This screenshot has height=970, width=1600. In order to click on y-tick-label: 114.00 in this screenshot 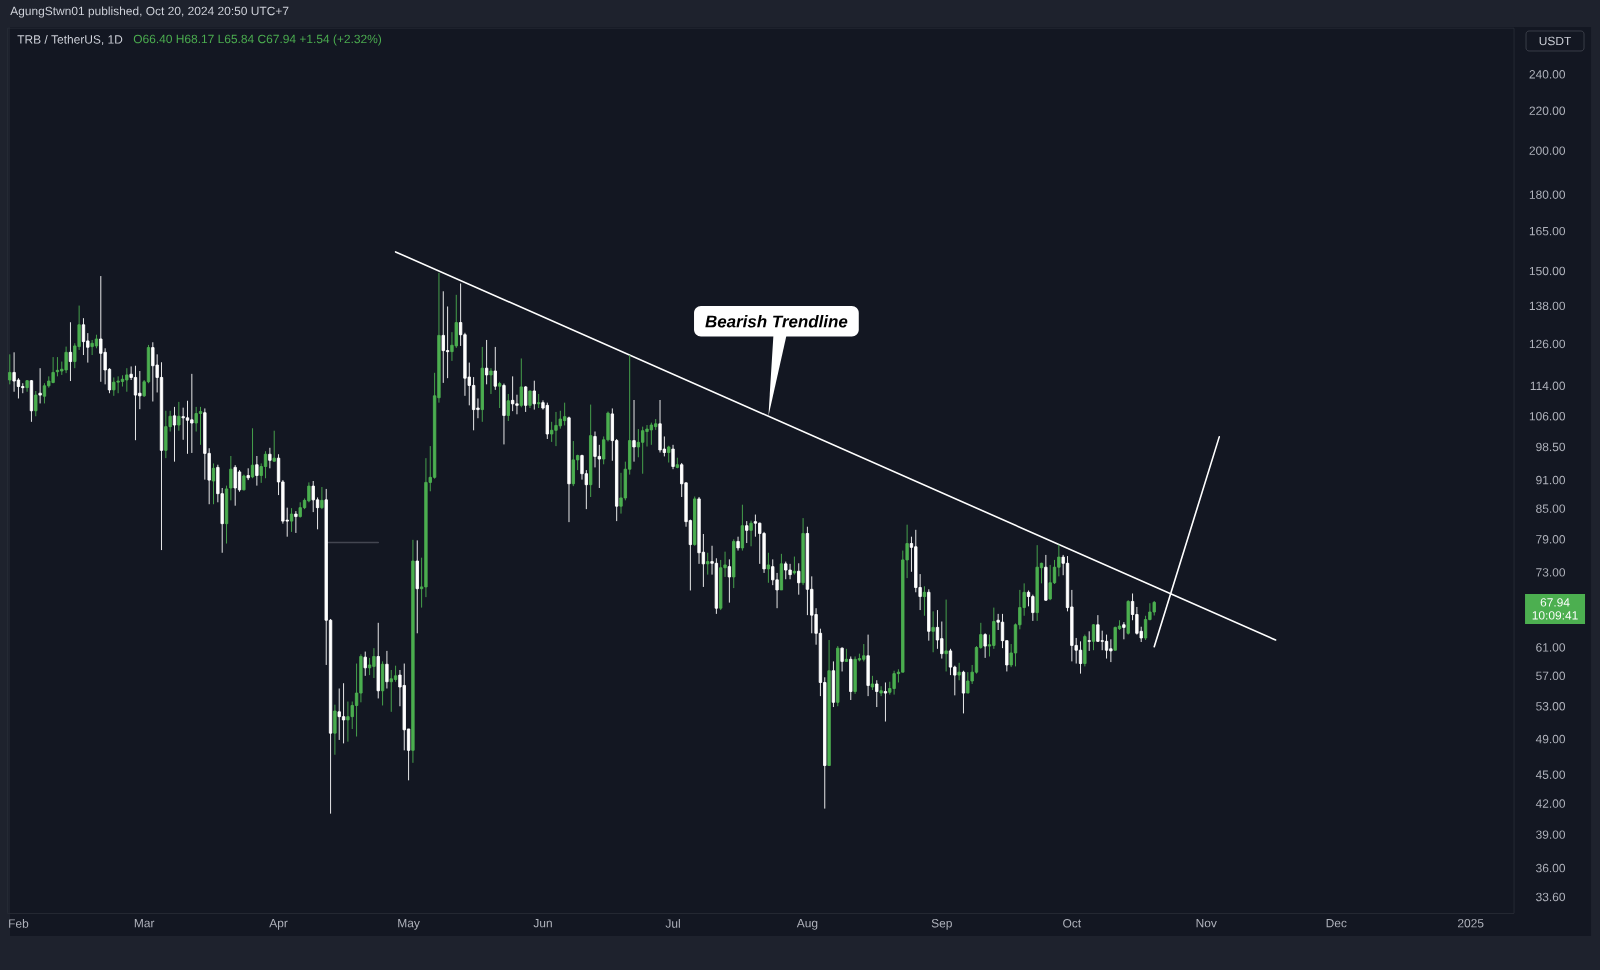, I will do `click(1548, 386)`.